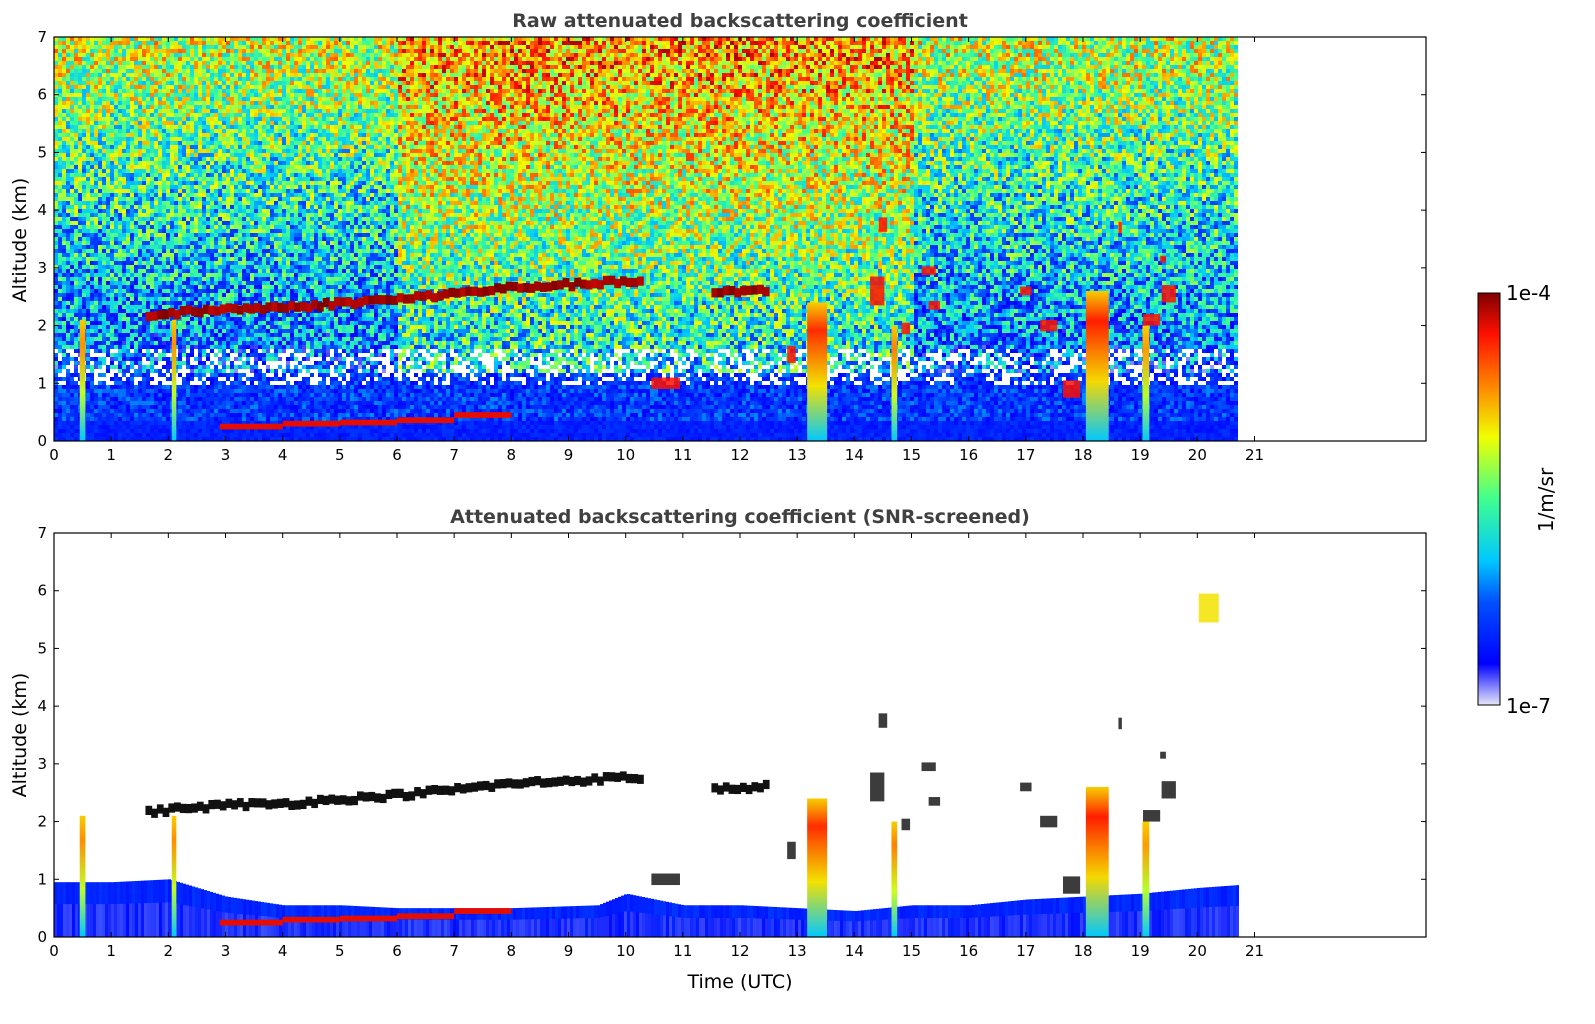 The height and width of the screenshot is (1024, 1595). Describe the element at coordinates (42, 591) in the screenshot. I see `y-tick-label: 6` at that location.